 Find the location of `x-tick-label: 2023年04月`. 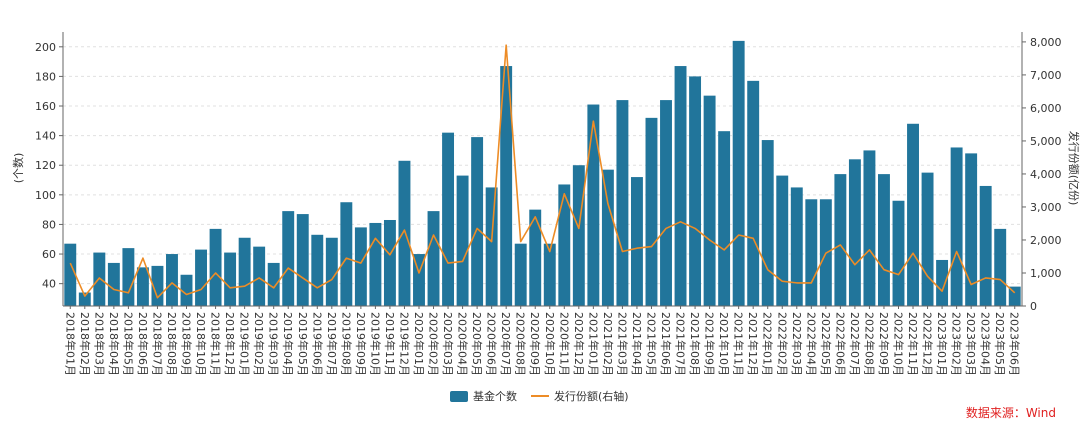

x-tick-label: 2023年04月 is located at coordinates (986, 344).